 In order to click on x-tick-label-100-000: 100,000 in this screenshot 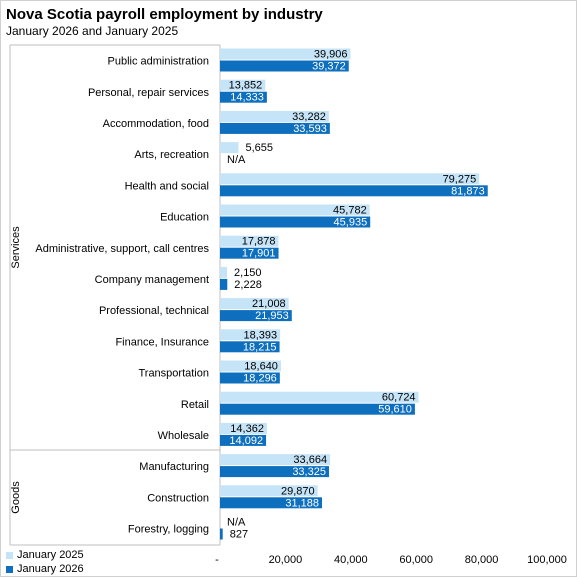, I will do `click(547, 560)`.